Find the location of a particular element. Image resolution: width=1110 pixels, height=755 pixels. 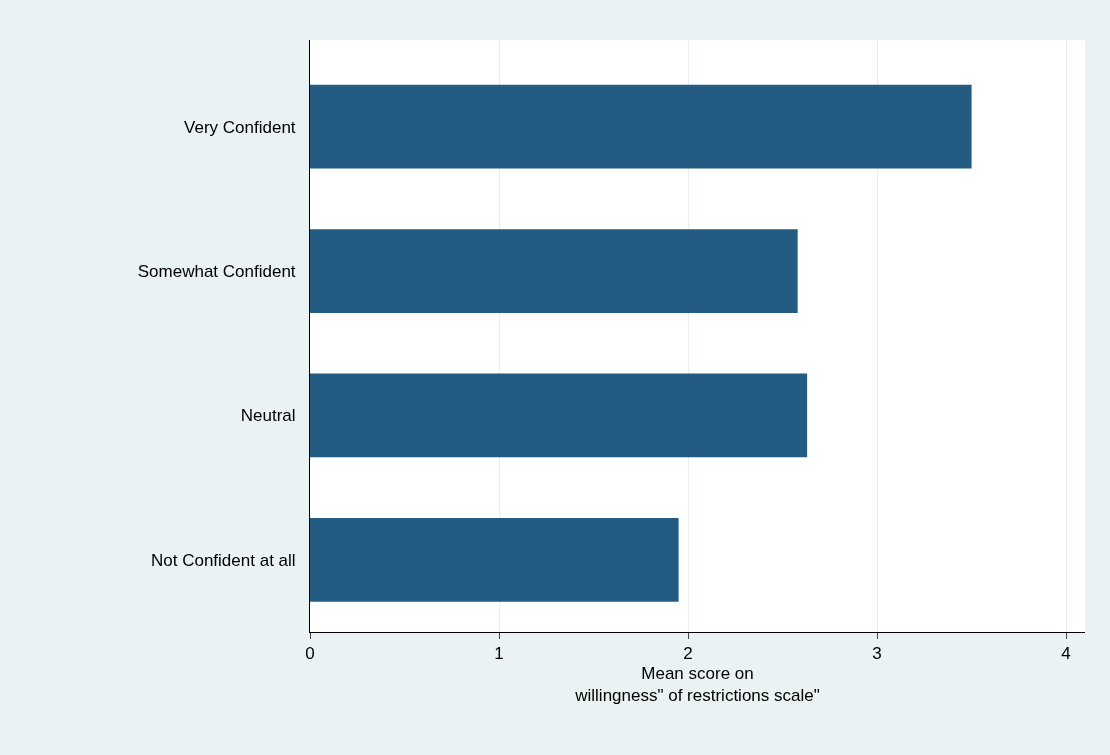

x-tick-label: 0 is located at coordinates (310, 654).